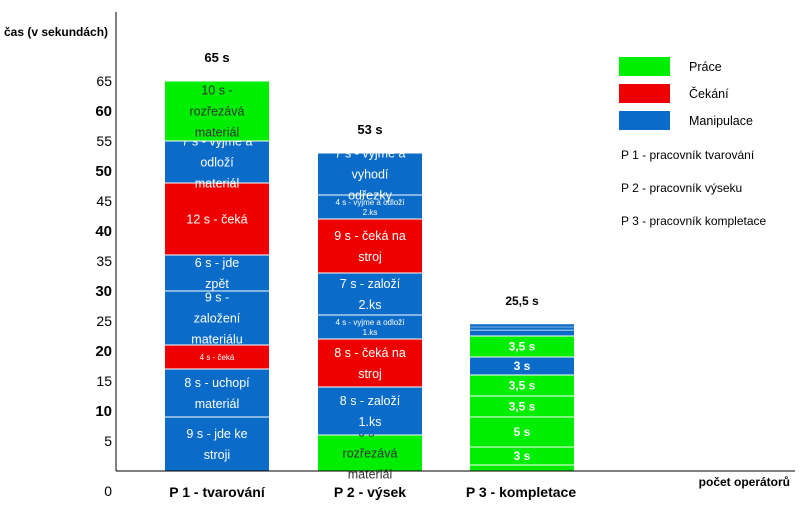 The width and height of the screenshot is (800, 507). I want to click on legend-label: Práce, so click(705, 67).